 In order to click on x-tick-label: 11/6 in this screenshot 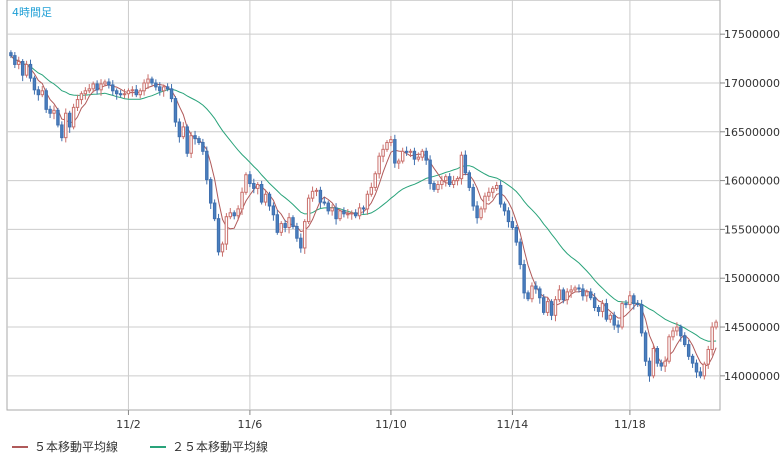, I will do `click(250, 424)`.